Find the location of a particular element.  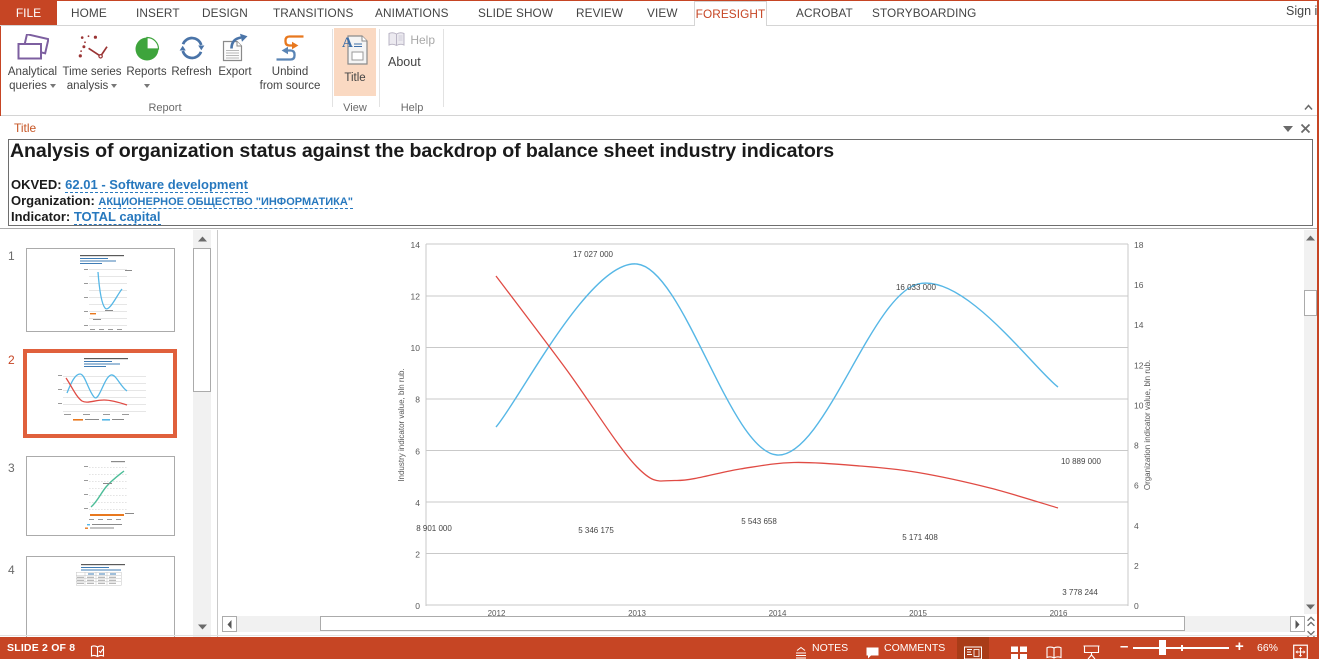

svg-text: 10 889 000 is located at coordinates (1081, 461).